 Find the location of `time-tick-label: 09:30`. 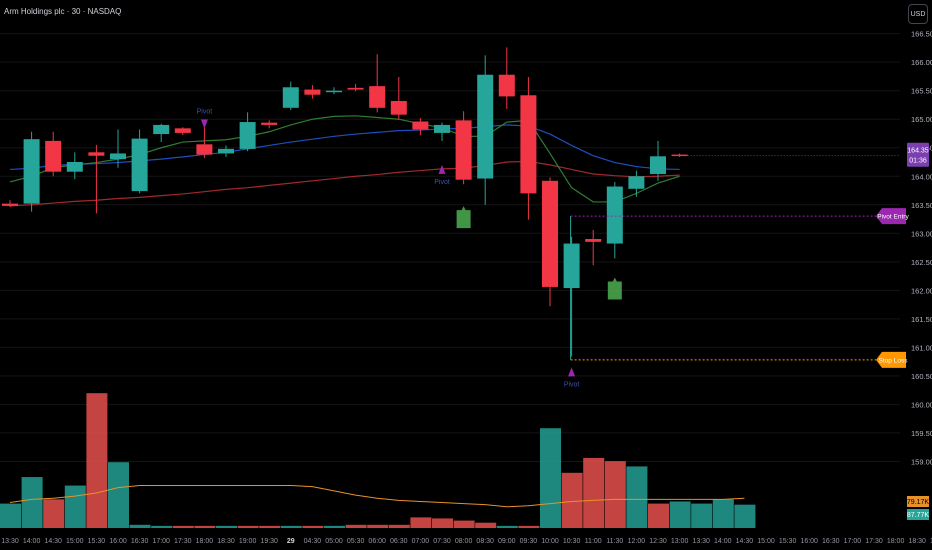

time-tick-label: 09:30 is located at coordinates (529, 541).